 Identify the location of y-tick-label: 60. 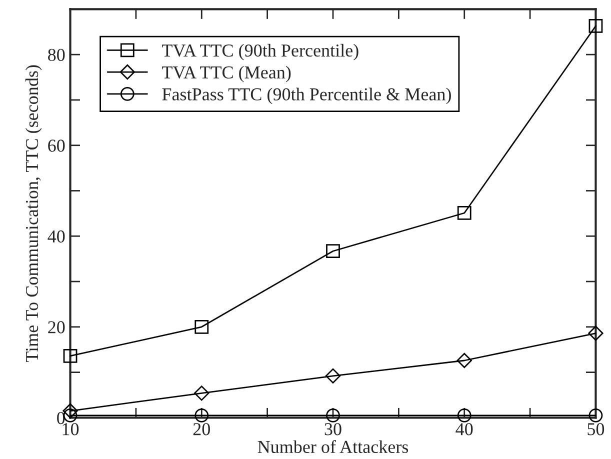
(56, 146).